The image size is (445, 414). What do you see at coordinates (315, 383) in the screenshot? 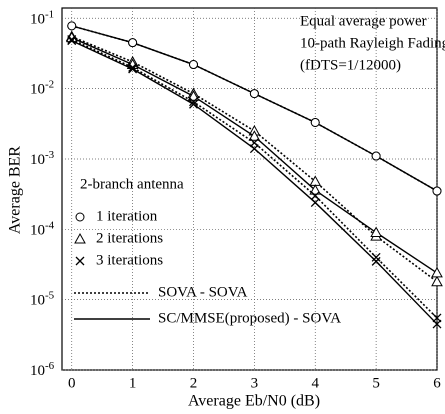
I see `x-tick-label: 4` at bounding box center [315, 383].